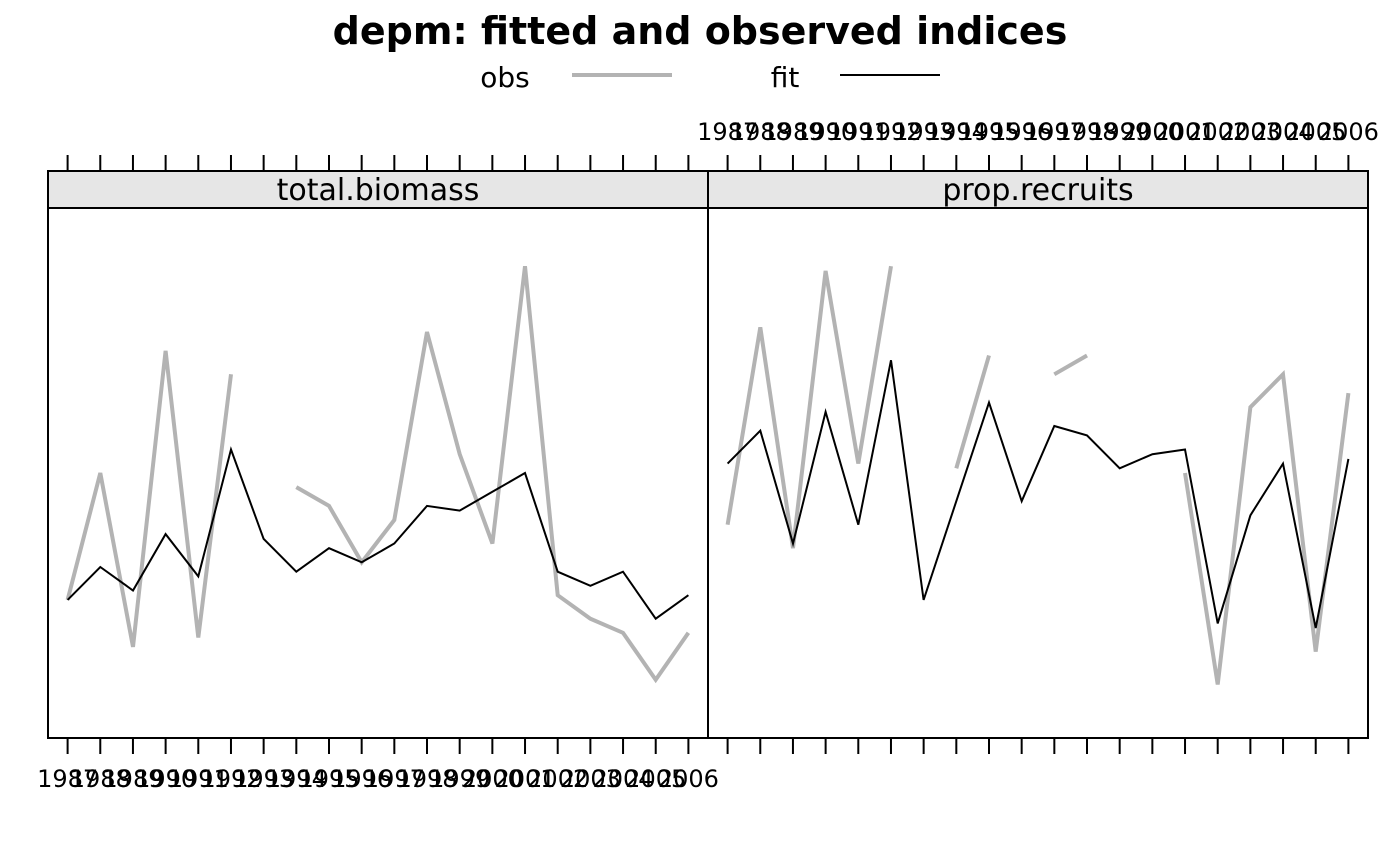 This screenshot has width=1400, height=866. I want to click on chart-title: depm: fitted and observed indices, so click(700, 31).